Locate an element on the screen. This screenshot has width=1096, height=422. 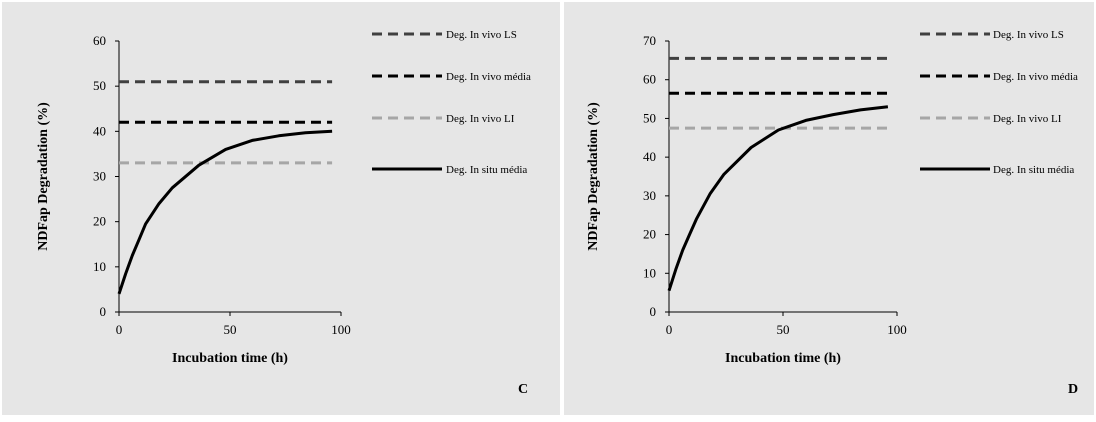
y-tick-label: 70 is located at coordinates (649, 40).